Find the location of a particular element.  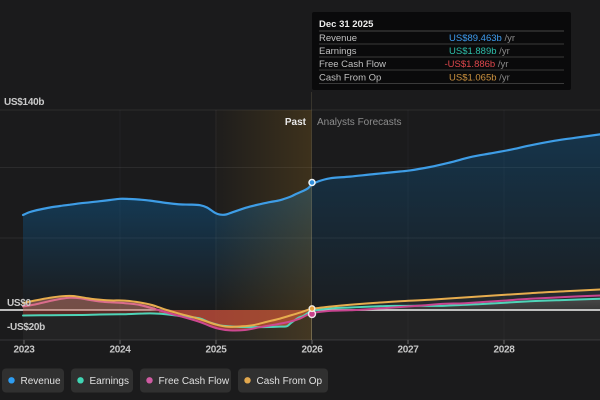

svg-text: 2025 is located at coordinates (216, 350).